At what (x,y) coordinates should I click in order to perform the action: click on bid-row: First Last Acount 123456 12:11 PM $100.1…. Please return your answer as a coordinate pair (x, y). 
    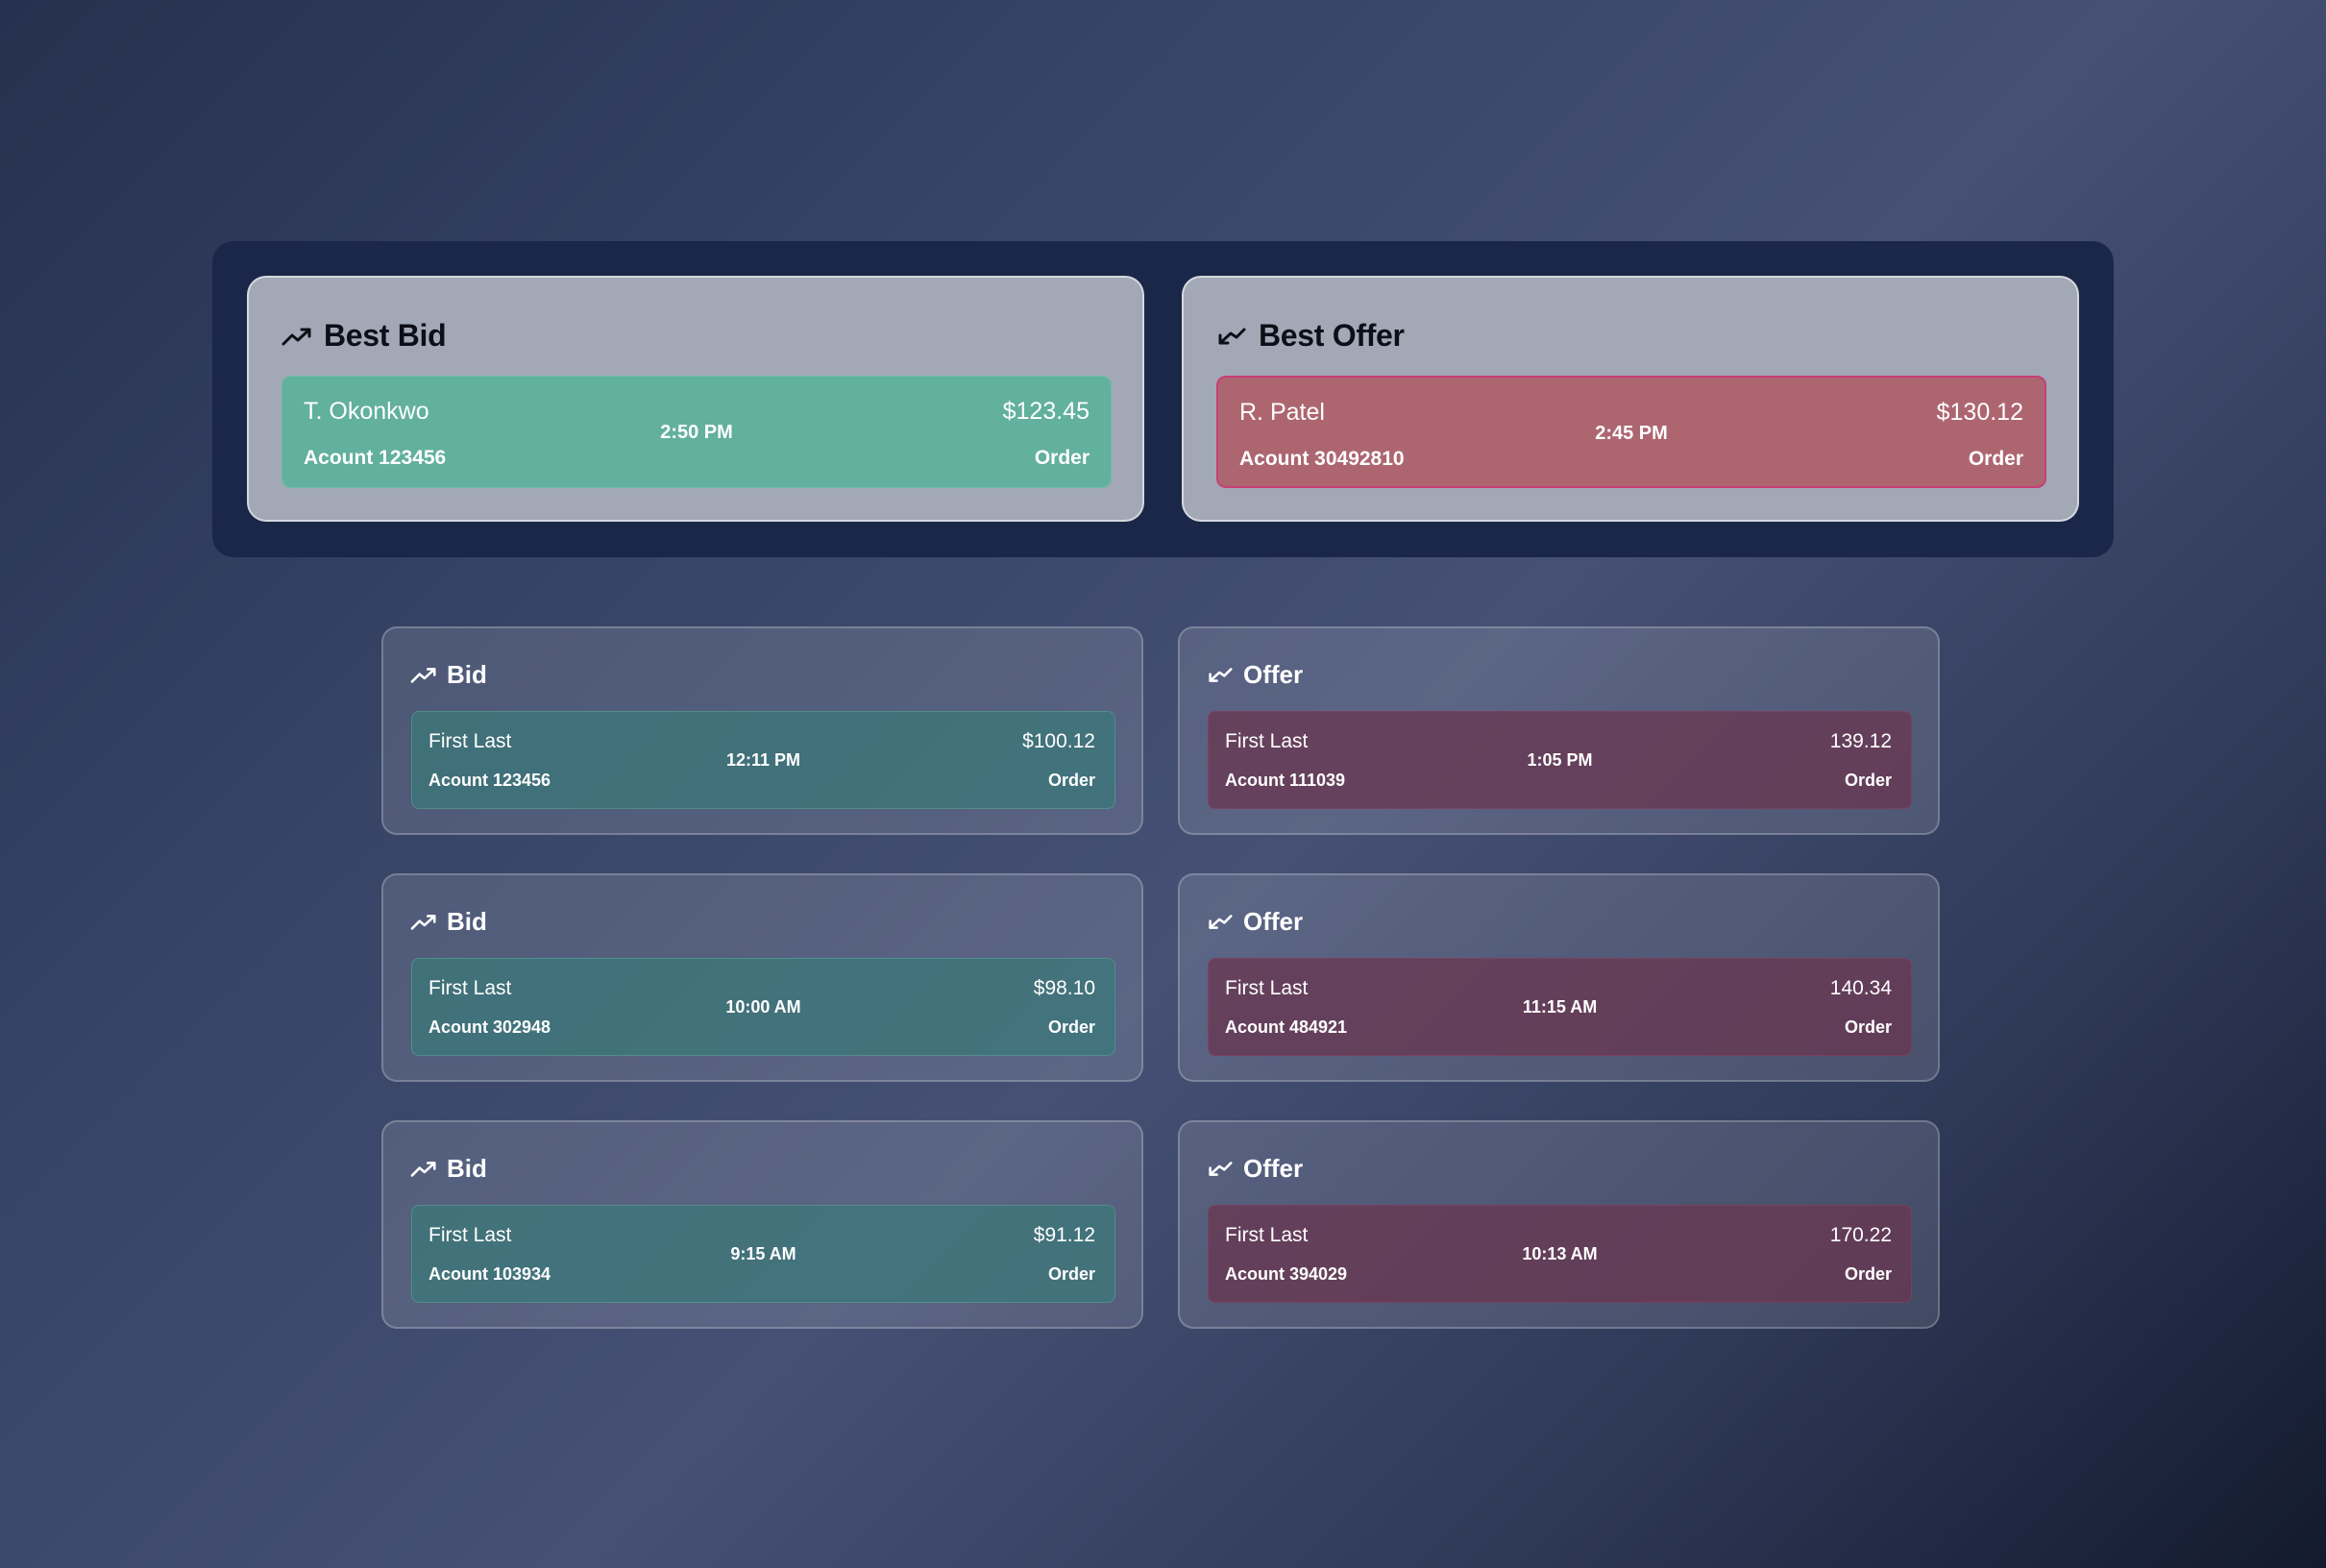
    Looking at the image, I should click on (763, 760).